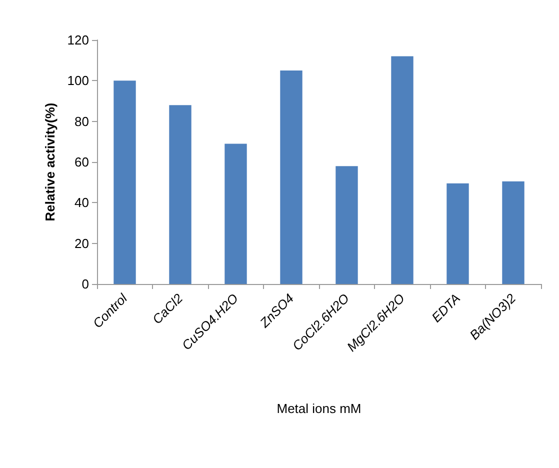 The height and width of the screenshot is (468, 559). I want to click on y-tick-label: 100, so click(78, 80).